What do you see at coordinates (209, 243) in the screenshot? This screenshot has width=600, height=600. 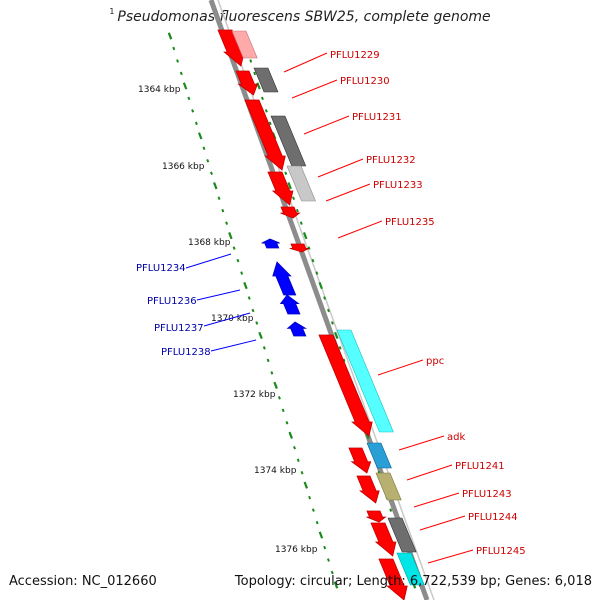 I see `kbp-label: 1368 kbp` at bounding box center [209, 243].